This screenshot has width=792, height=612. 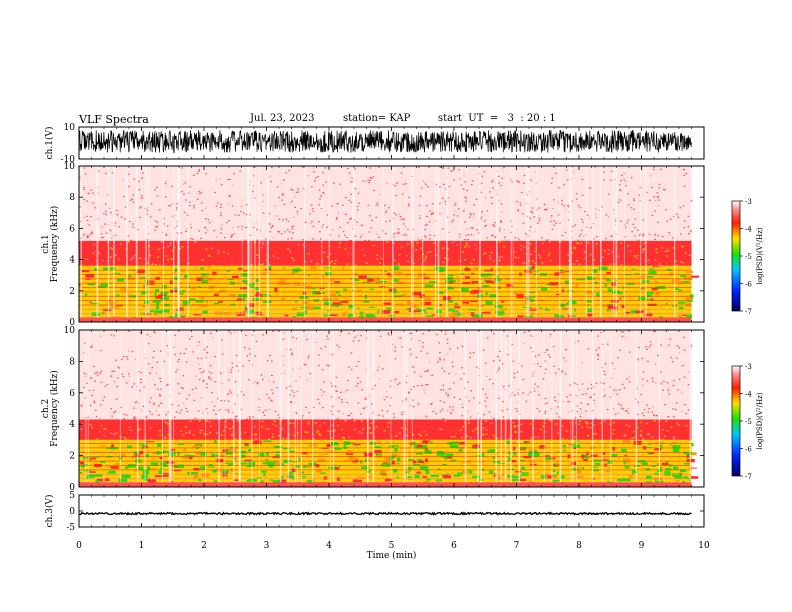 What do you see at coordinates (72, 261) in the screenshot?
I see `ch1-spectrogram-ytick-label: 4` at bounding box center [72, 261].